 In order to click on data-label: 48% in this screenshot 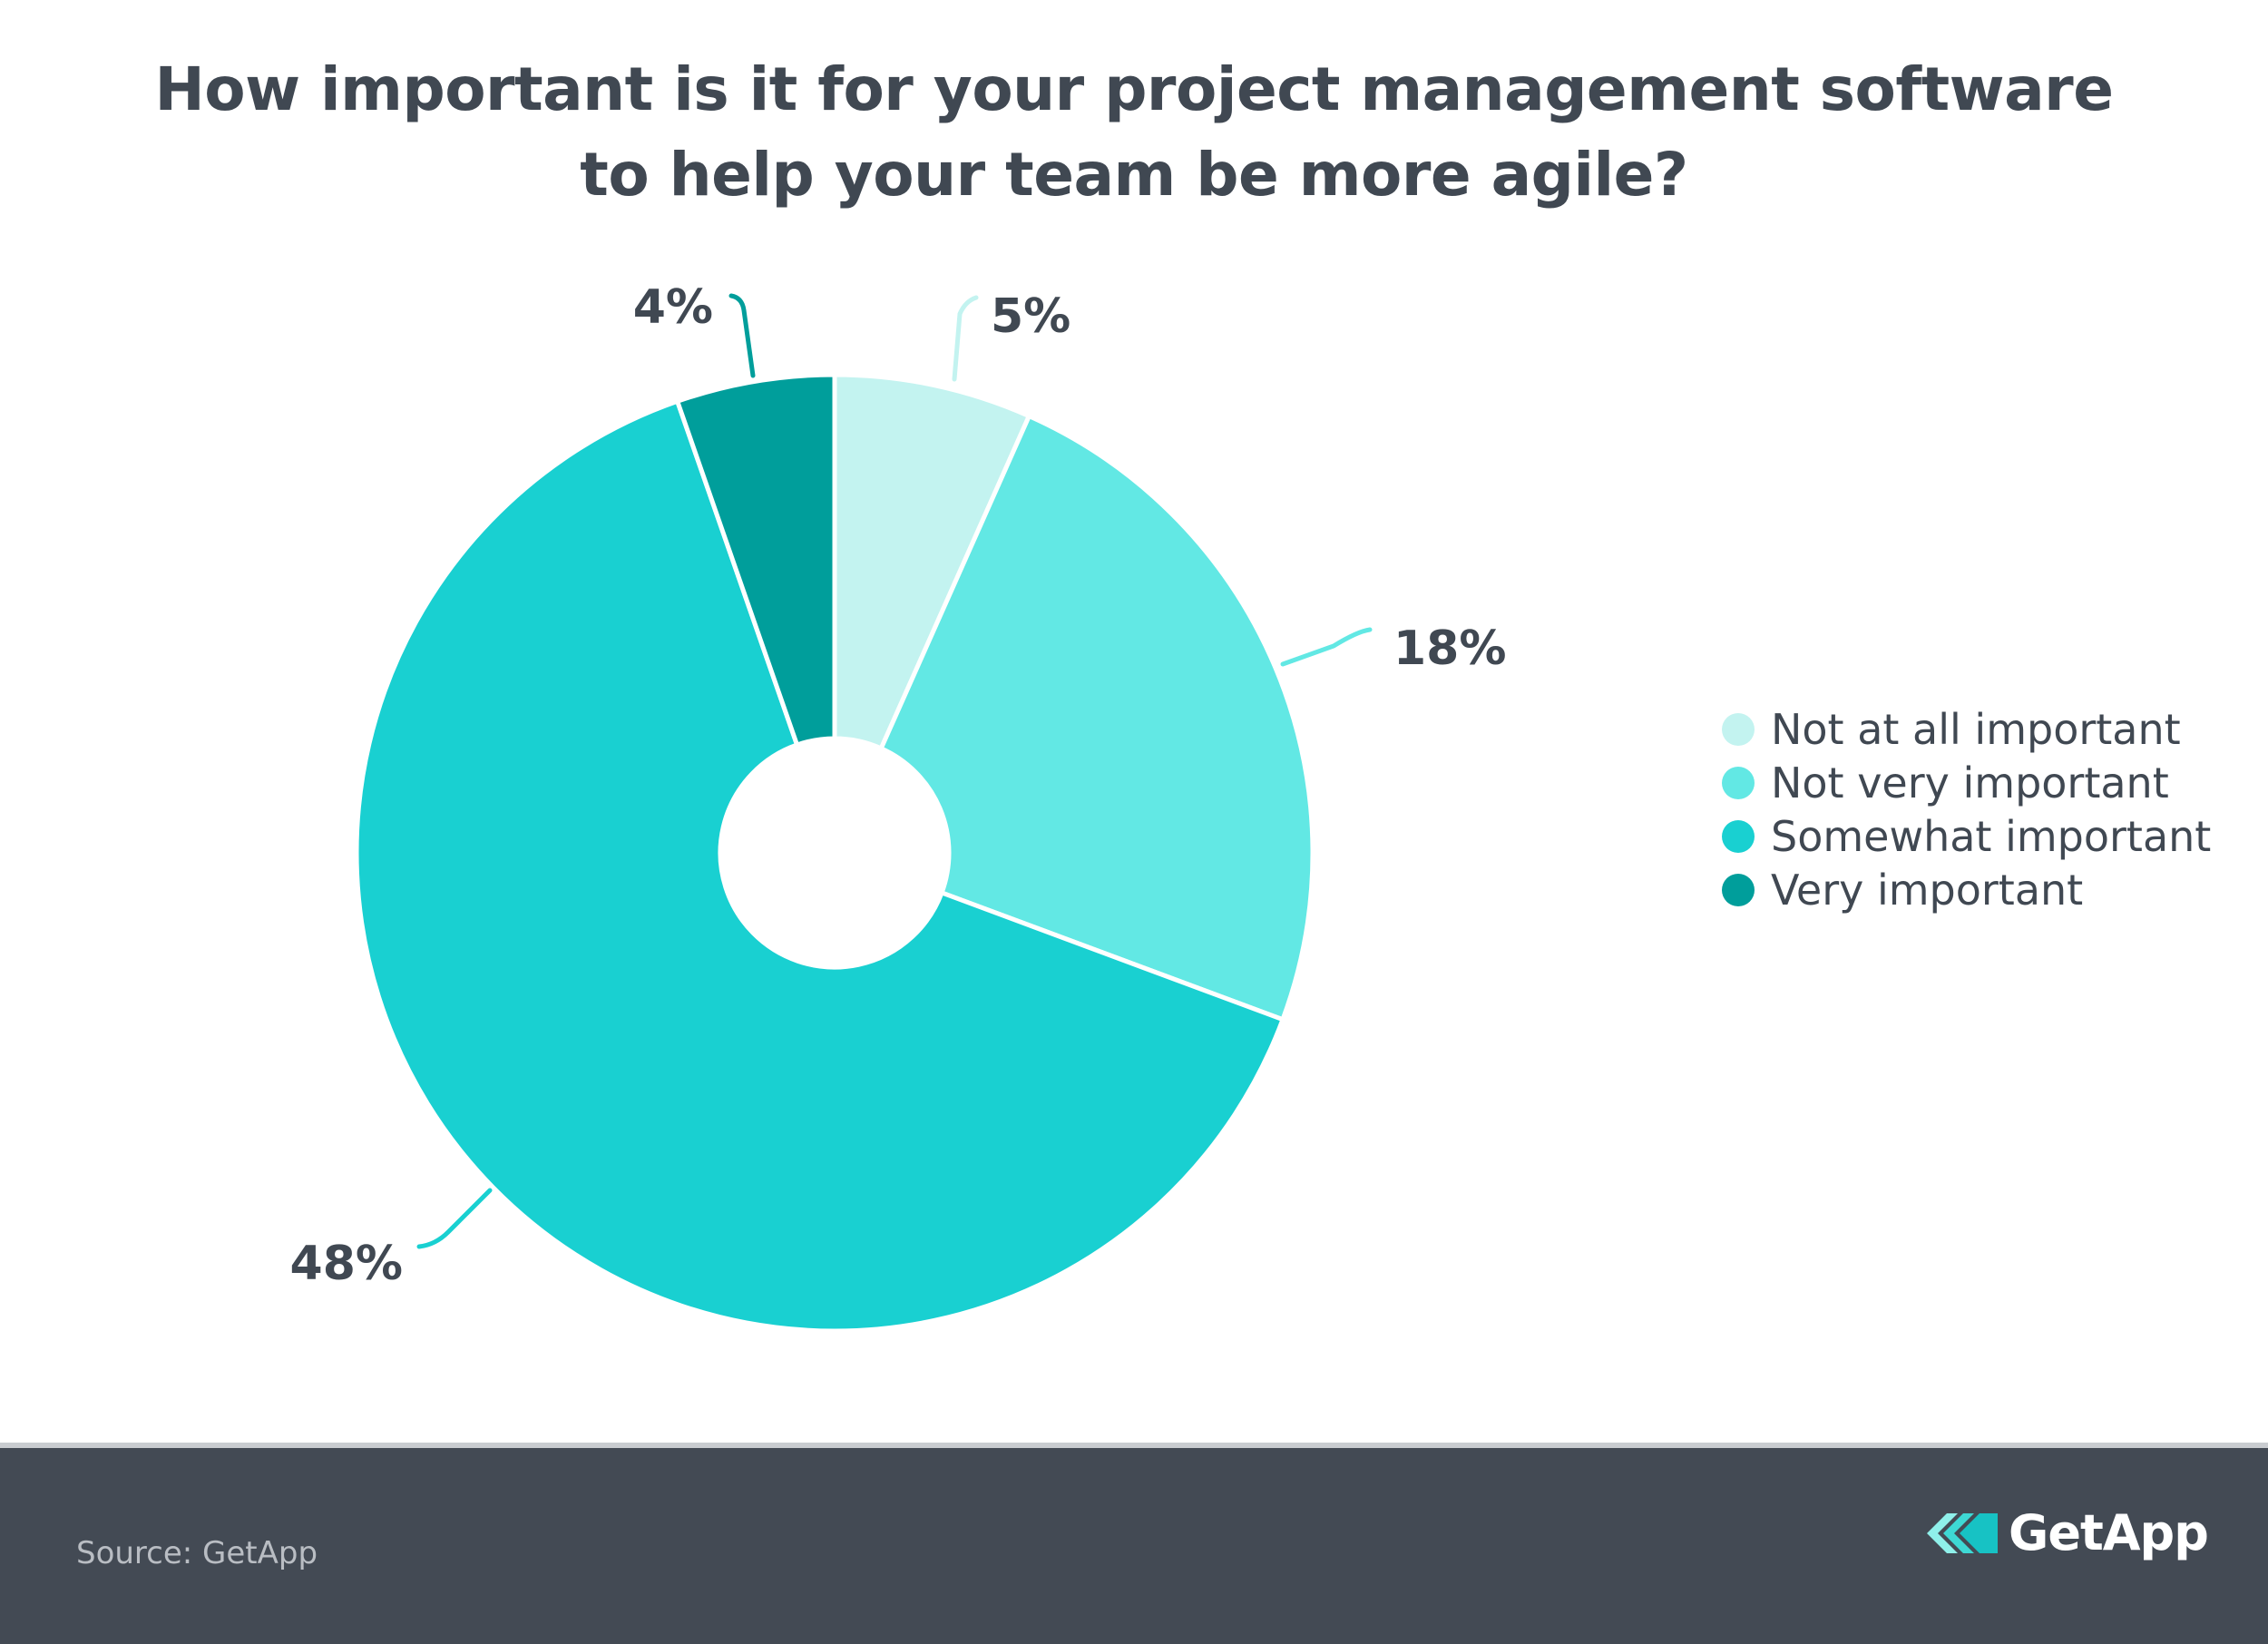, I will do `click(346, 1264)`.